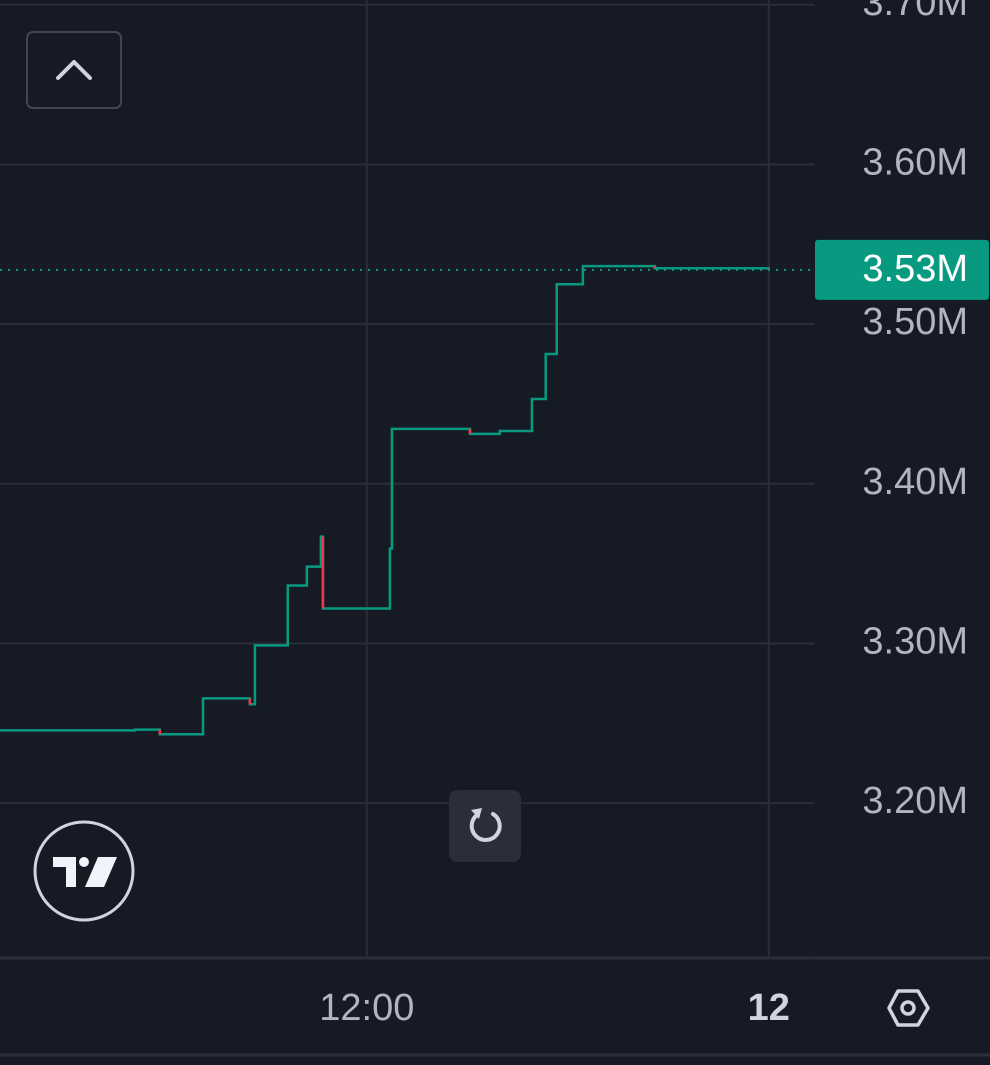 This screenshot has height=1065, width=990. Describe the element at coordinates (915, 641) in the screenshot. I see `y-tick-label: 3.30M` at that location.